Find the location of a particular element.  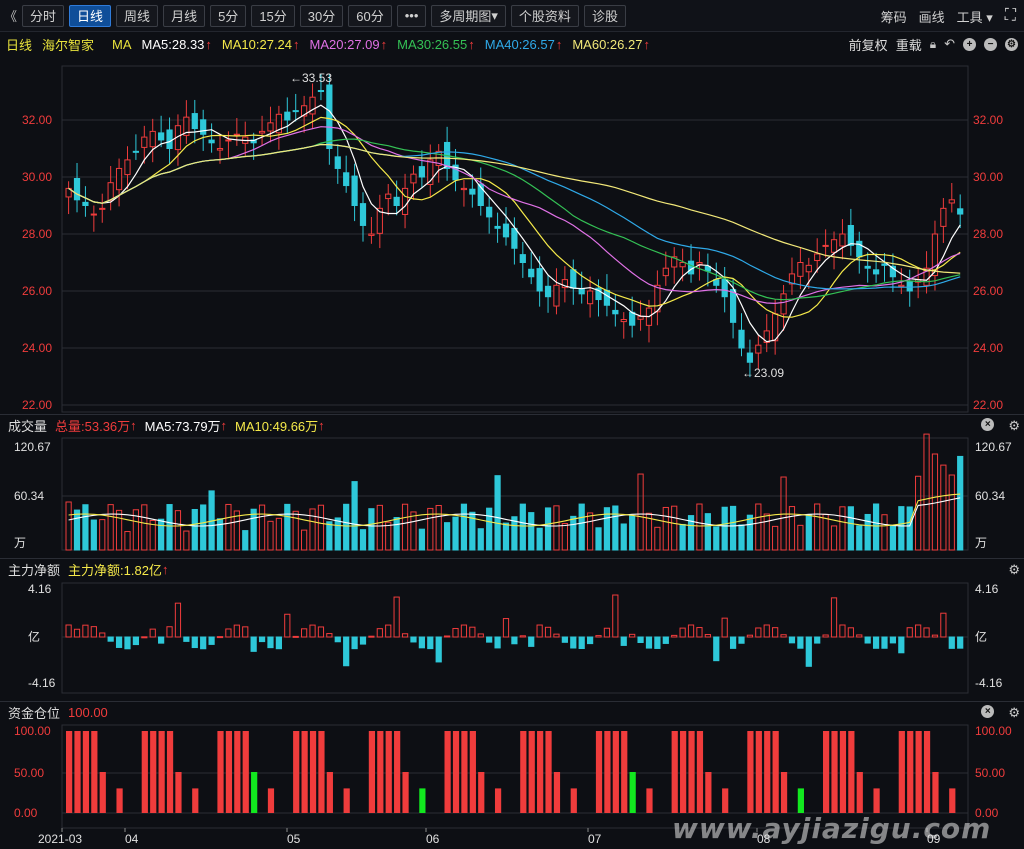

volume-ma-line is located at coordinates (514, 512).